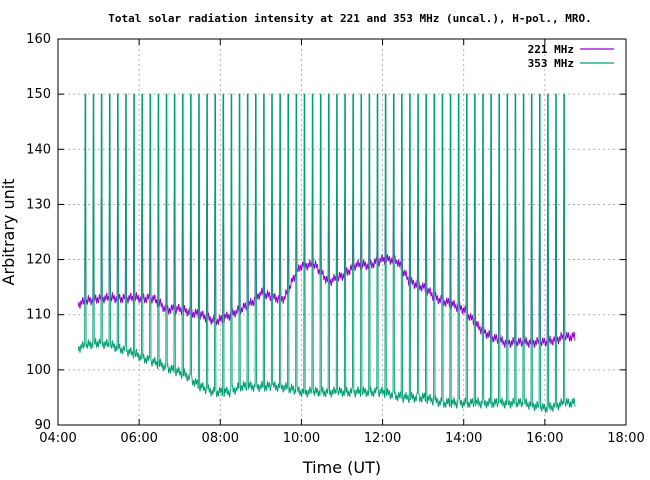 The image size is (650, 480). Describe the element at coordinates (551, 63) in the screenshot. I see `legend-label-353: 353 MHz` at that location.